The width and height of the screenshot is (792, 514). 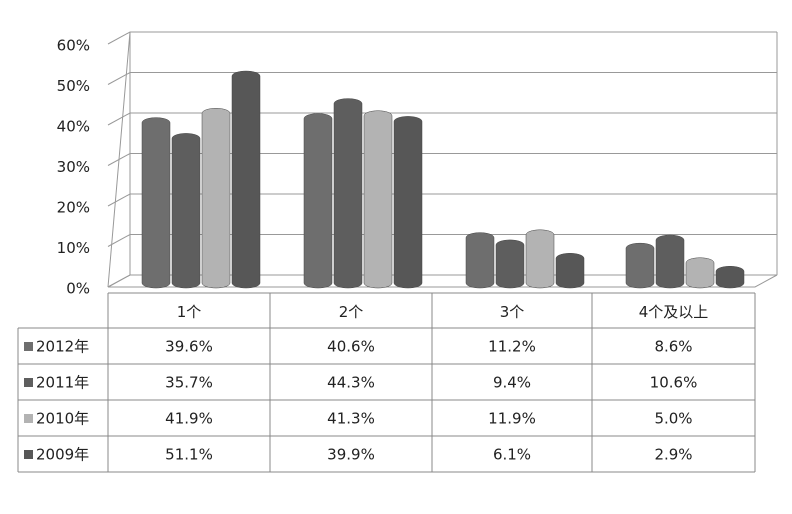 What do you see at coordinates (62, 383) in the screenshot?
I see `legend-label: 2011年` at bounding box center [62, 383].